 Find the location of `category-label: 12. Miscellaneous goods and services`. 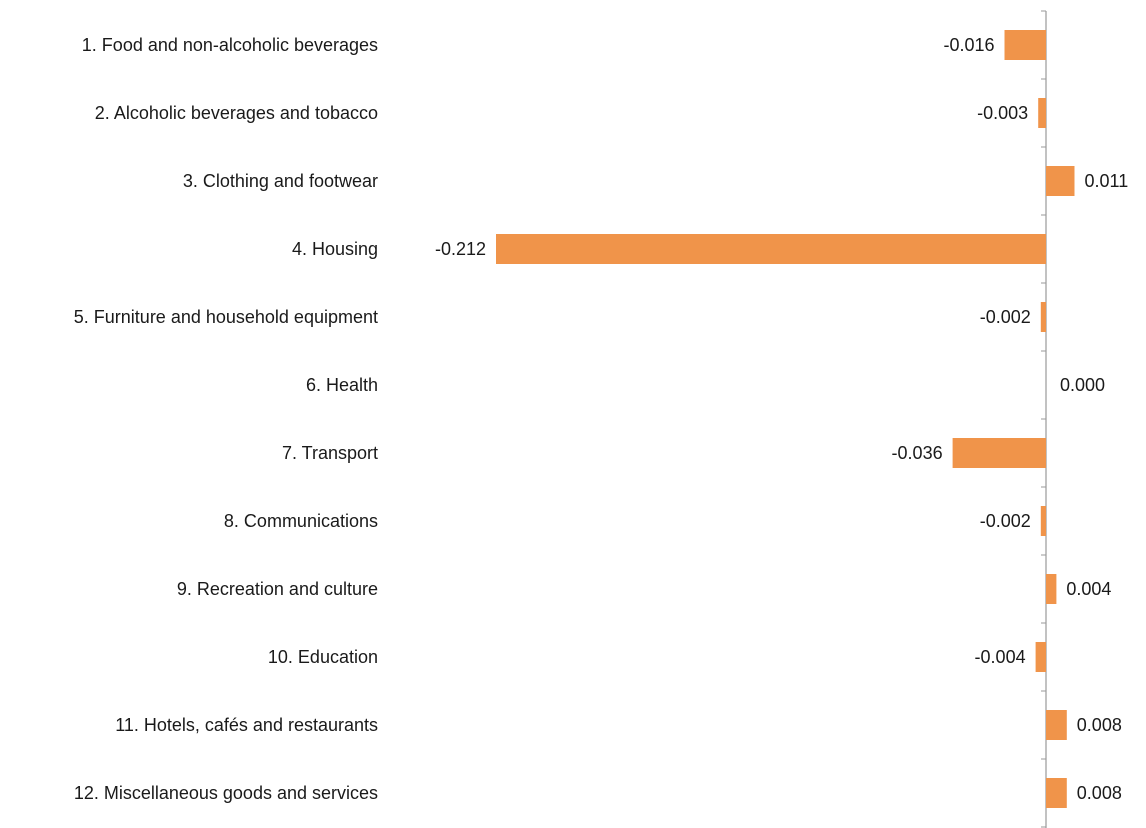

category-label: 12. Miscellaneous goods and services is located at coordinates (226, 793).